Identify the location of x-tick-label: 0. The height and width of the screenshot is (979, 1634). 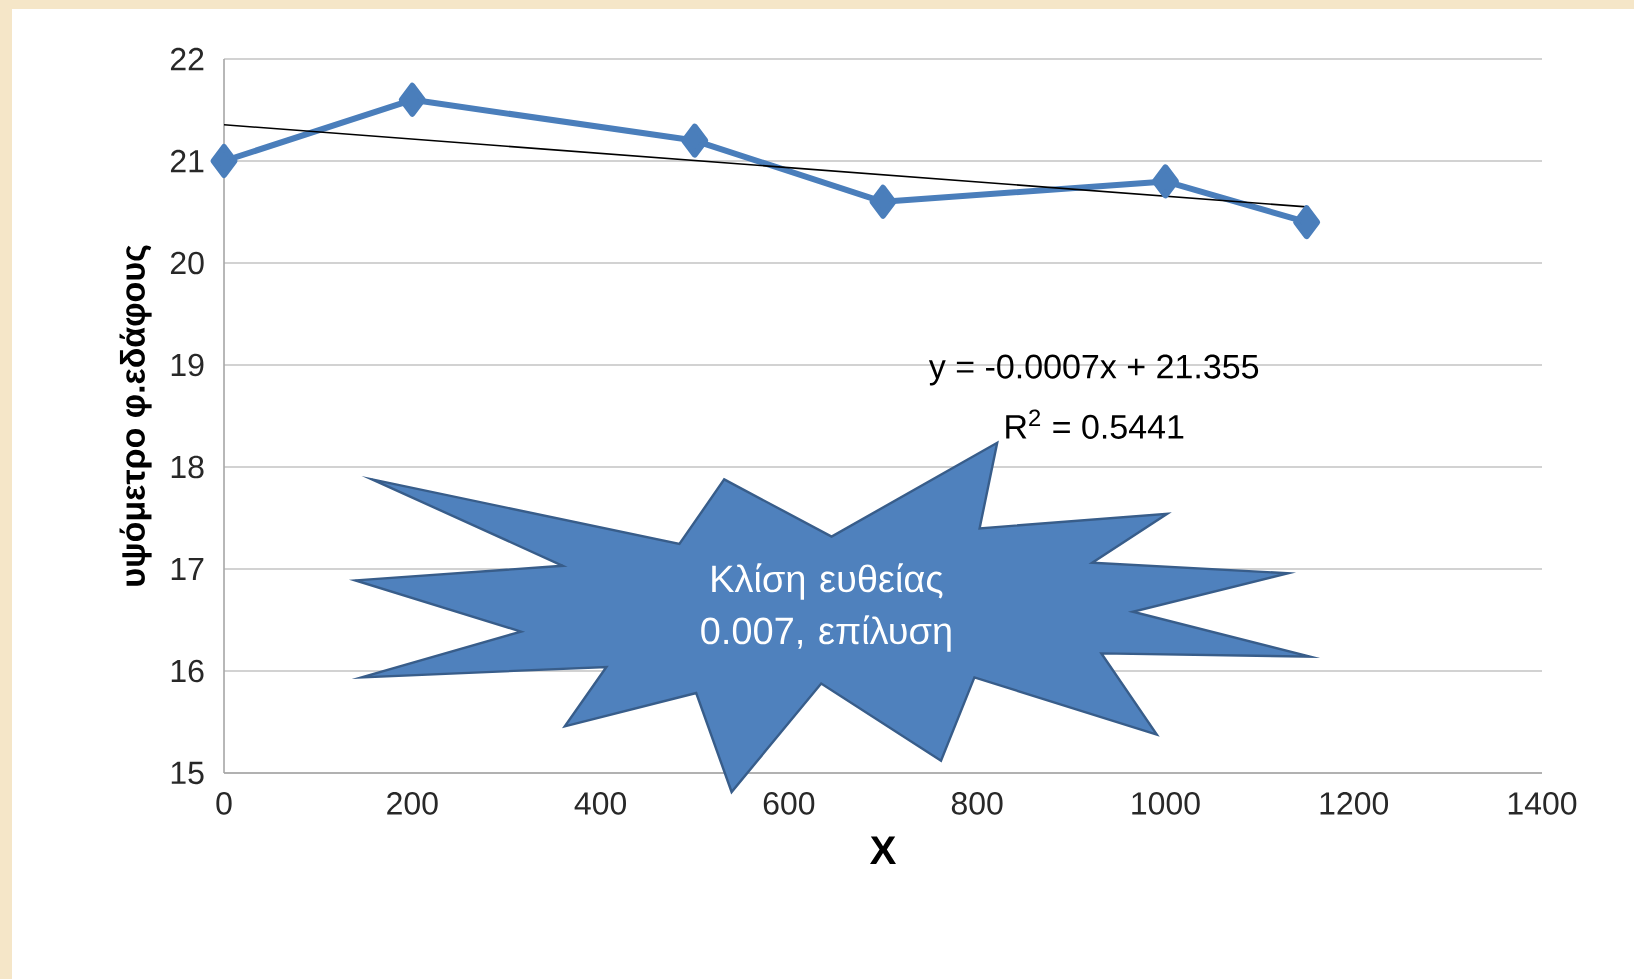
(224, 803).